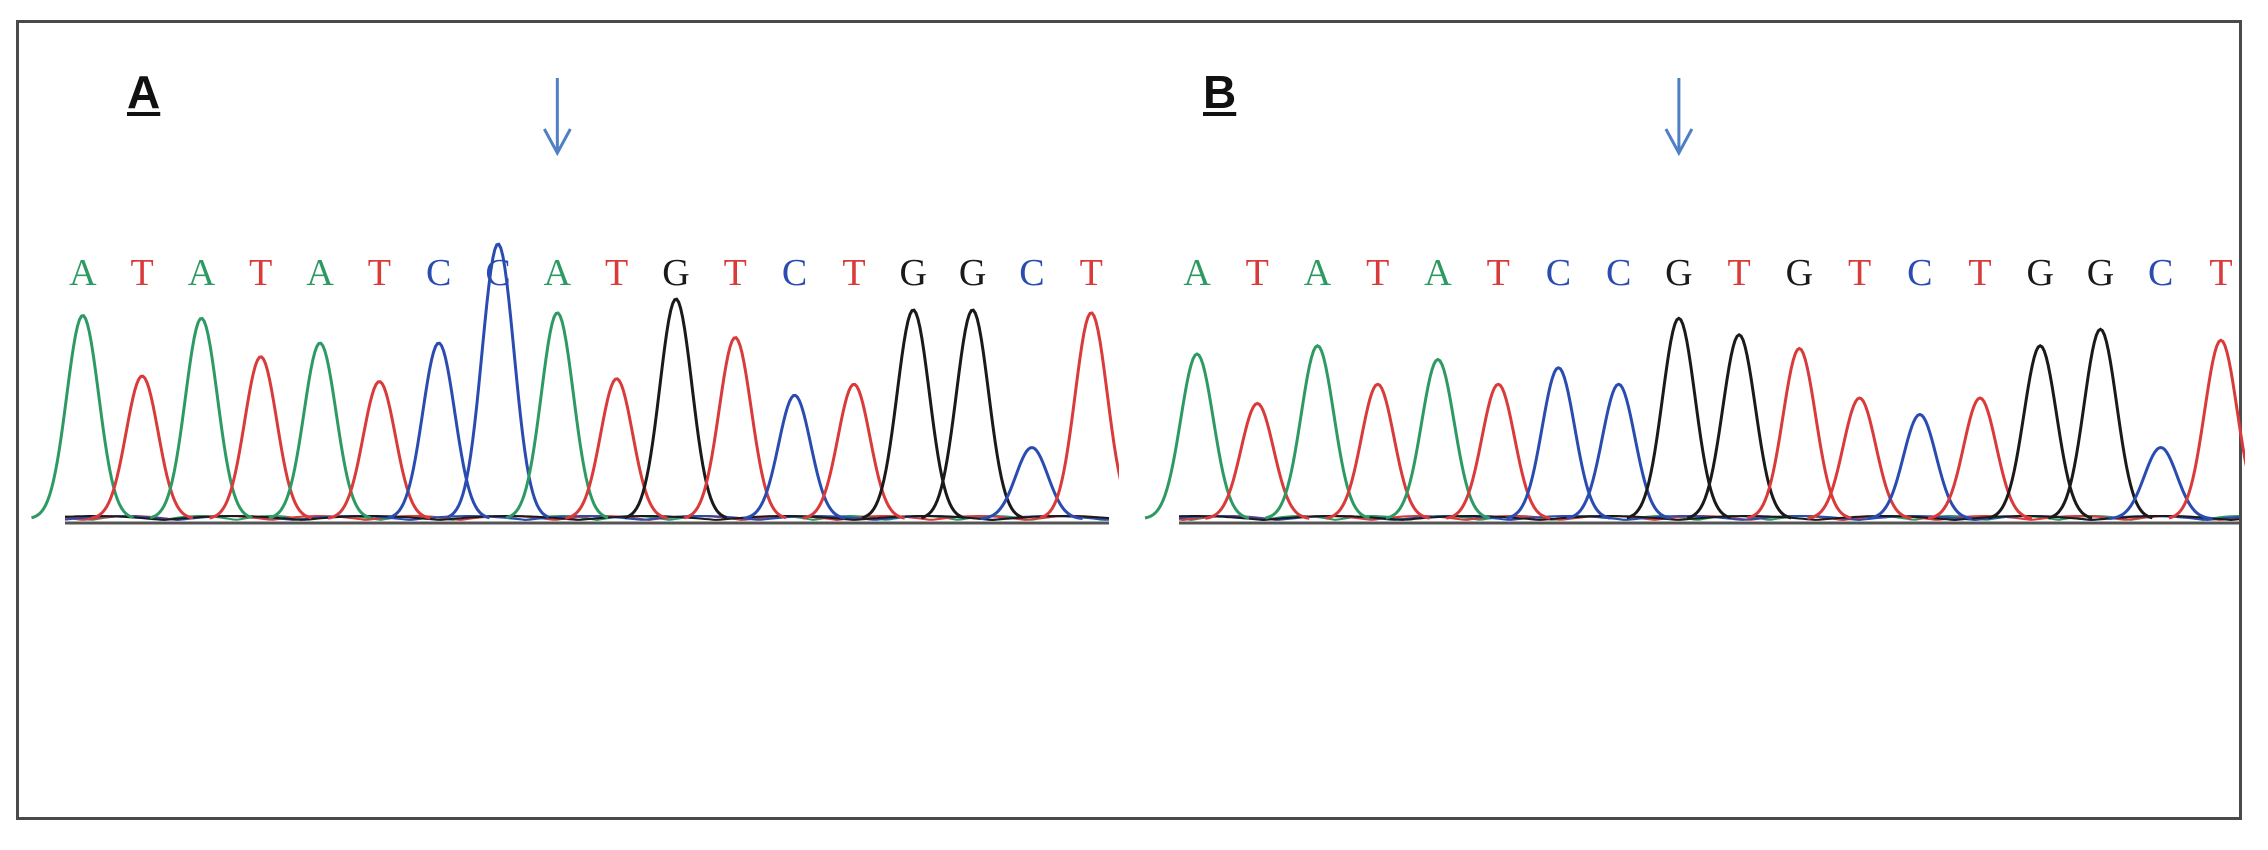 The width and height of the screenshot is (2268, 850). I want to click on panel-b-label: B, so click(1220, 92).